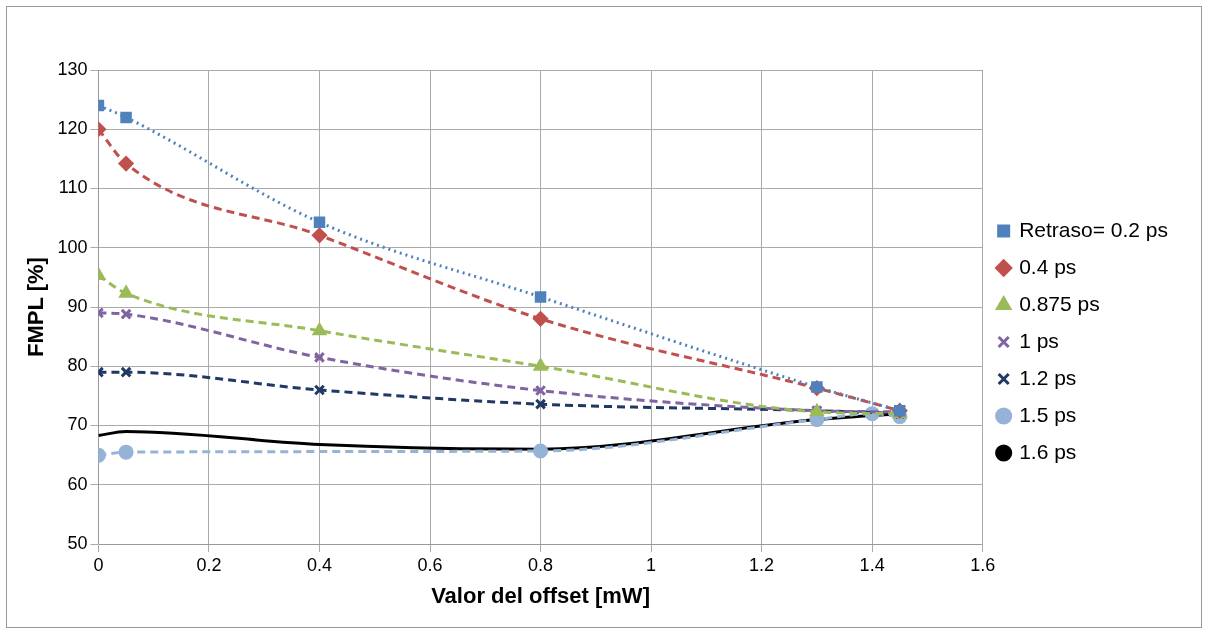 Image resolution: width=1208 pixels, height=634 pixels. Describe the element at coordinates (983, 564) in the screenshot. I see `x-tick-label: 1.6` at that location.